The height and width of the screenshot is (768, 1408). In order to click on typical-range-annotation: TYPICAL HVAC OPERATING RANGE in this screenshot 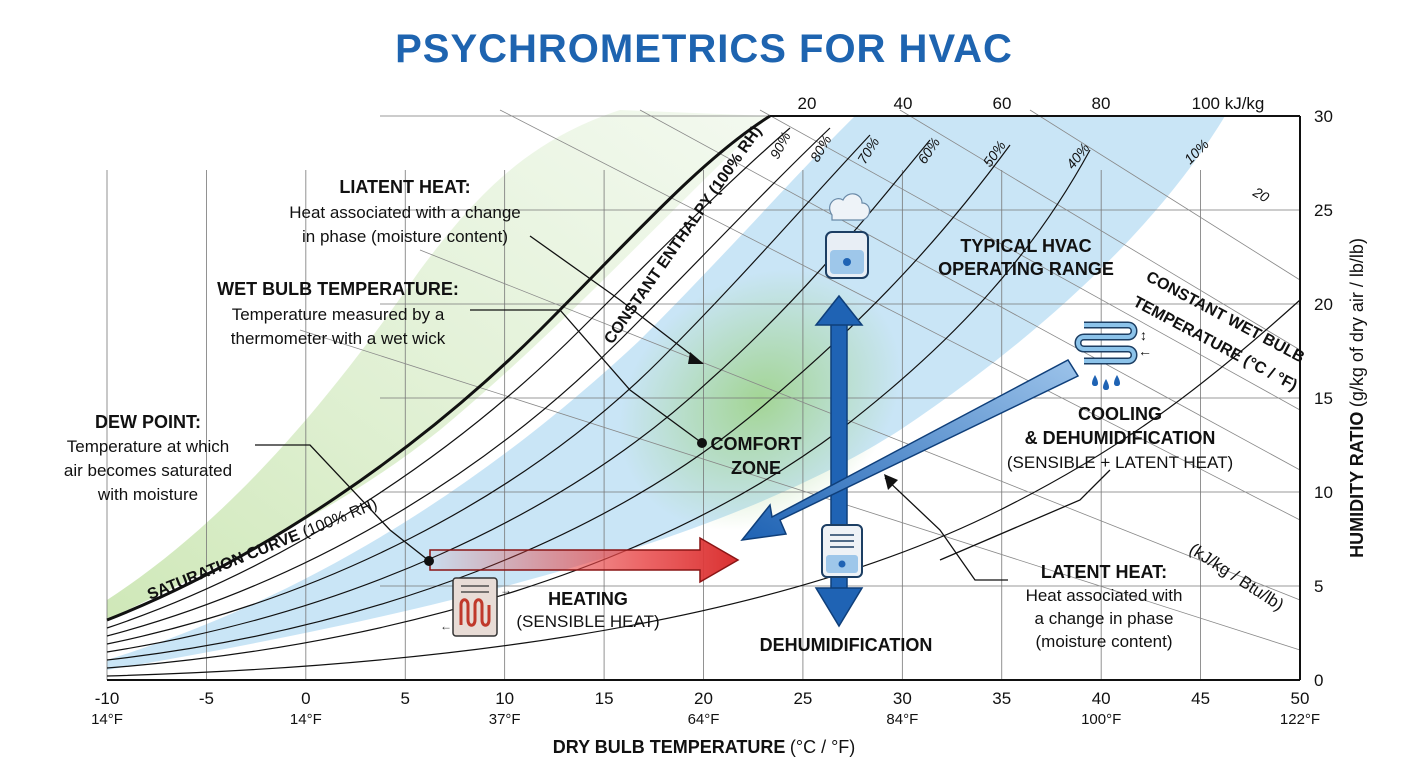, I will do `click(1026, 257)`.